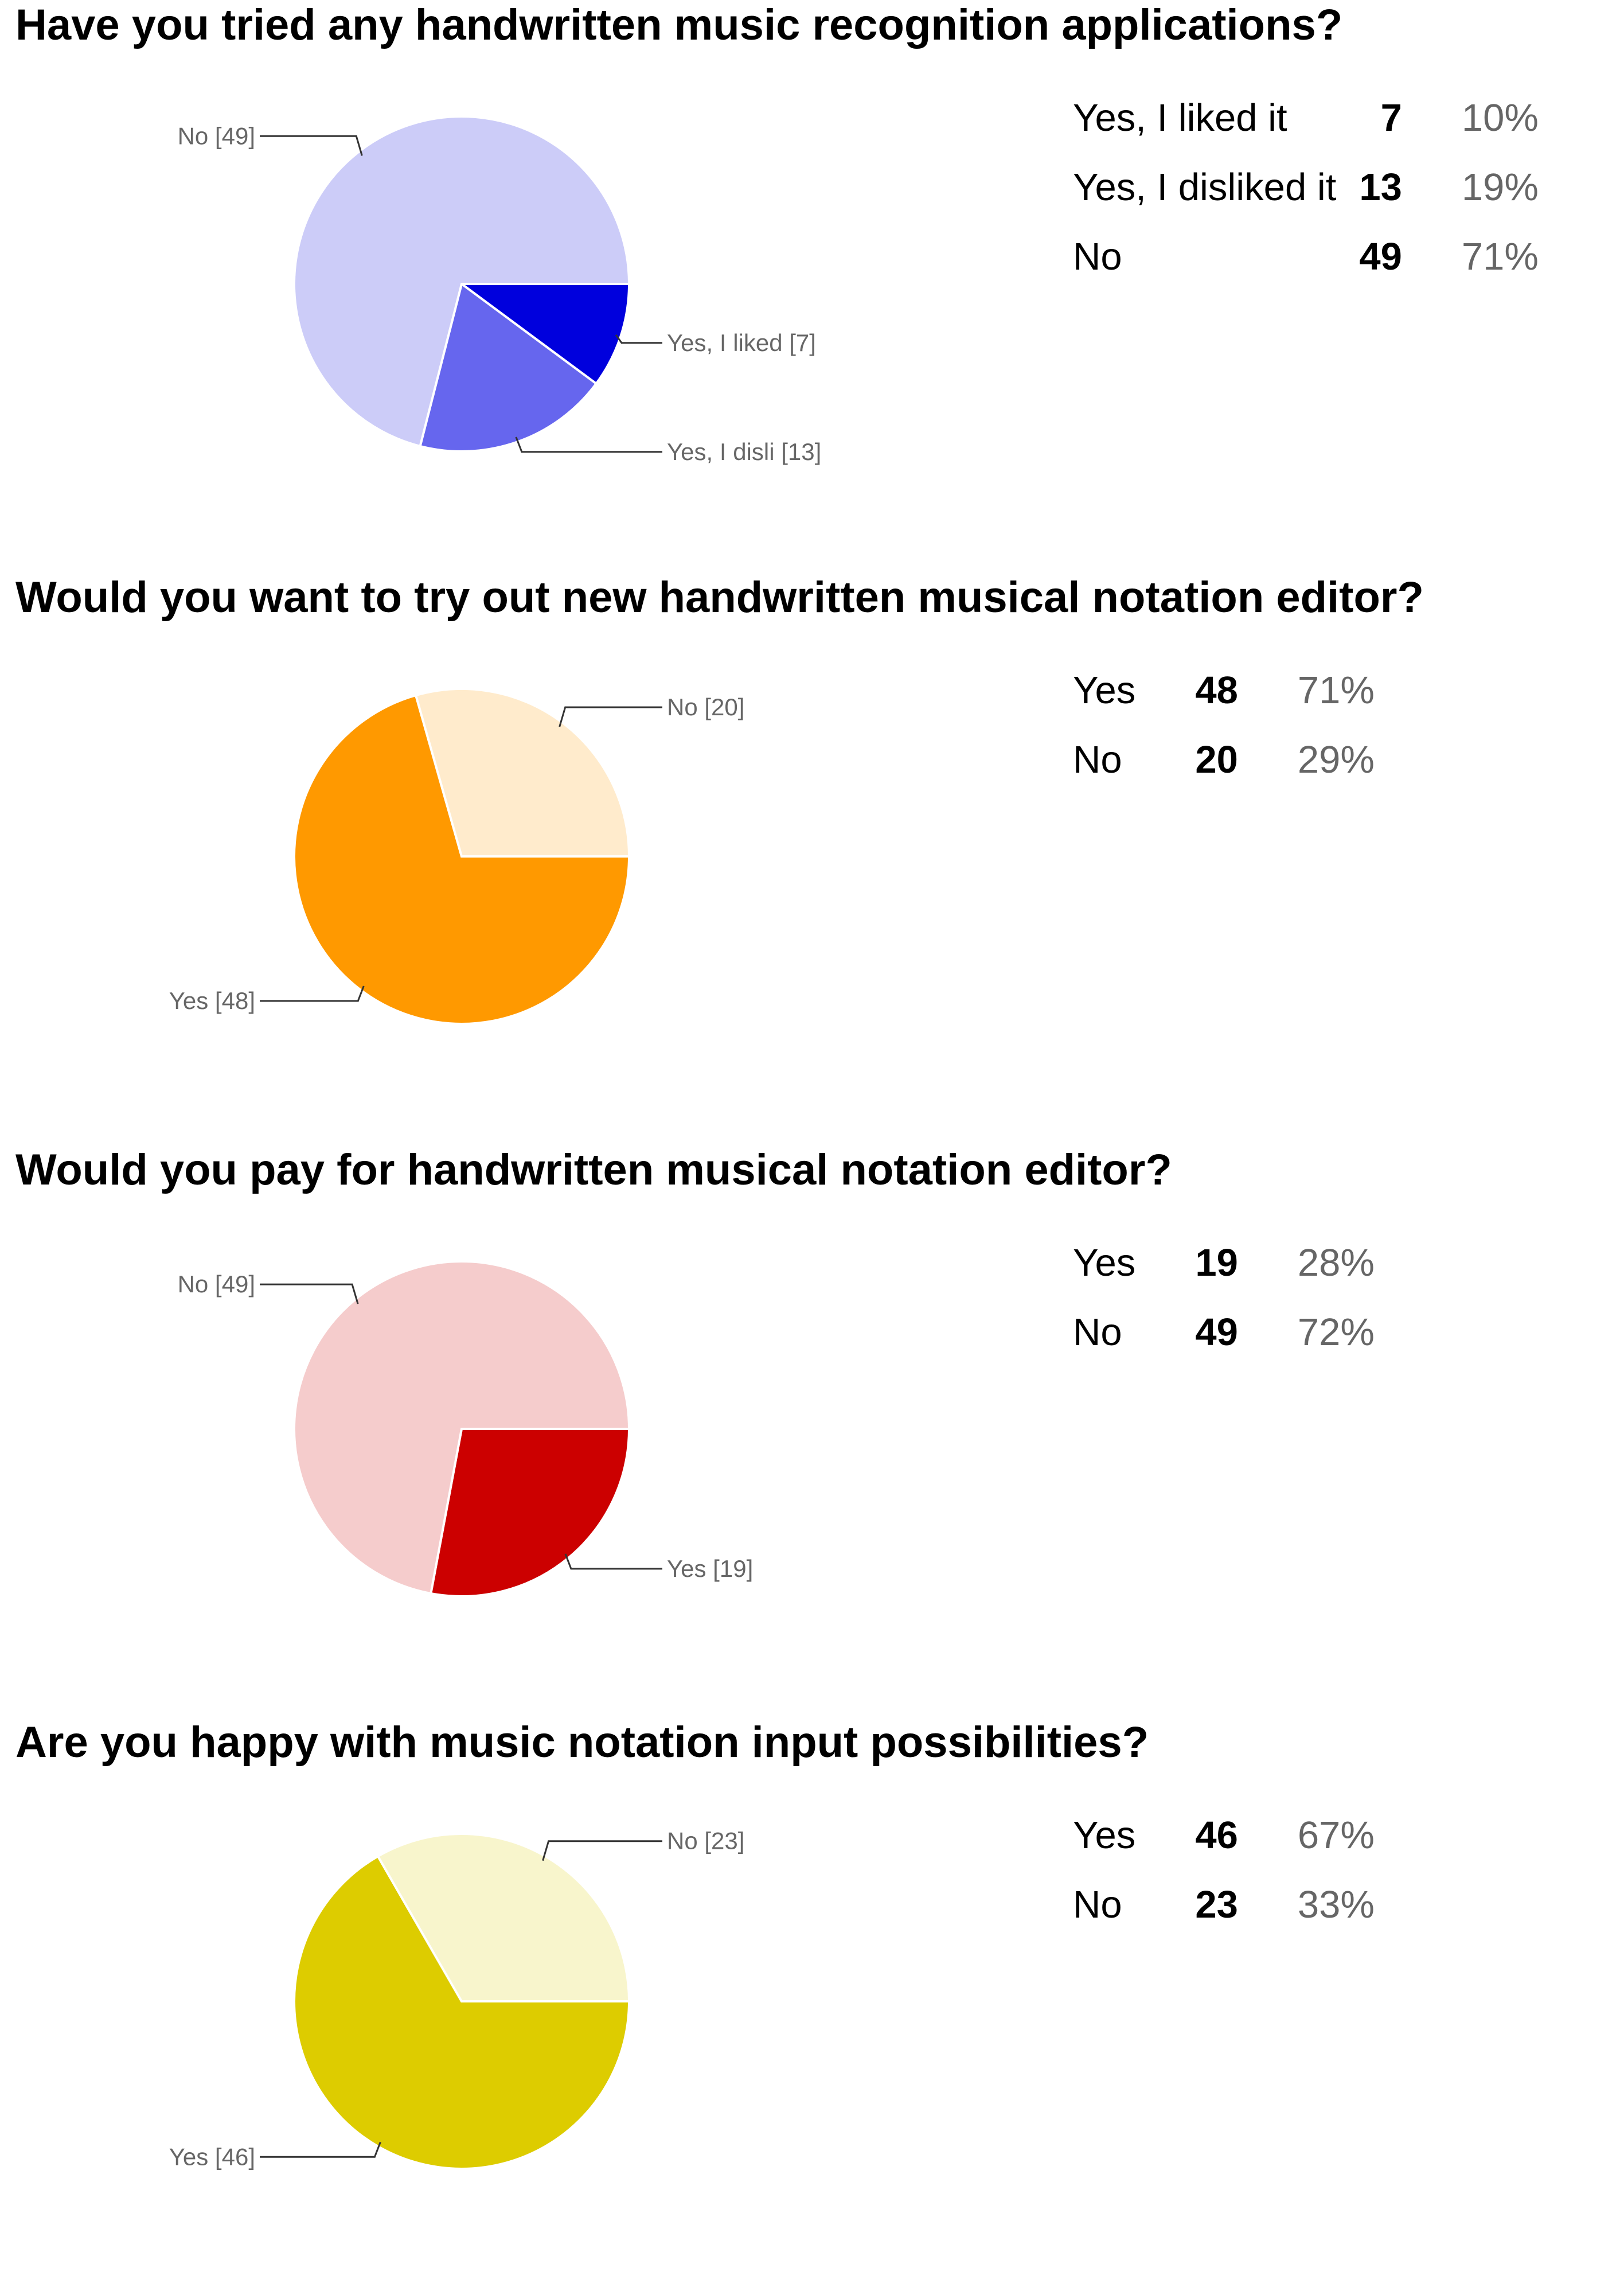 The height and width of the screenshot is (2291, 1624). I want to click on answer-count: 46, so click(1216, 1836).